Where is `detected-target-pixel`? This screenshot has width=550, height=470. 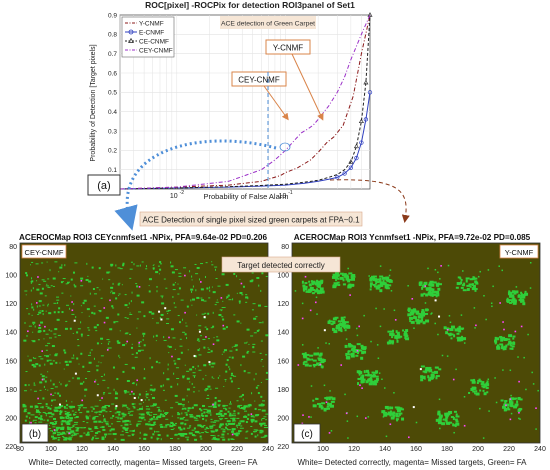 detected-target-pixel is located at coordinates (435, 300).